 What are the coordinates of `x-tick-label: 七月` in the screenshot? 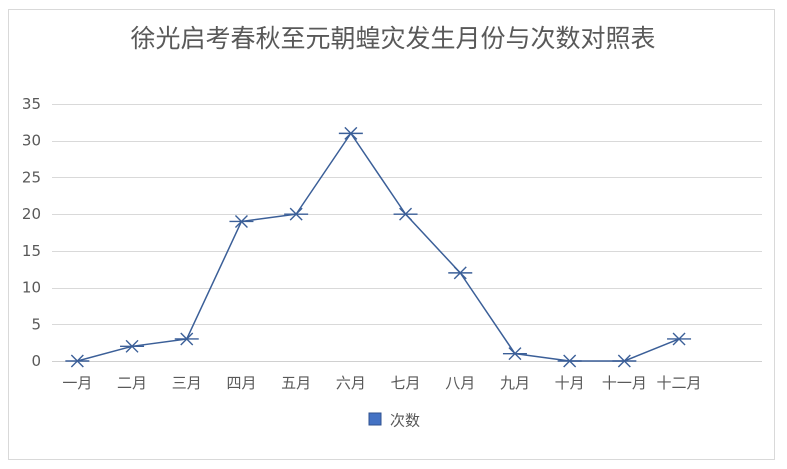 It's located at (406, 383).